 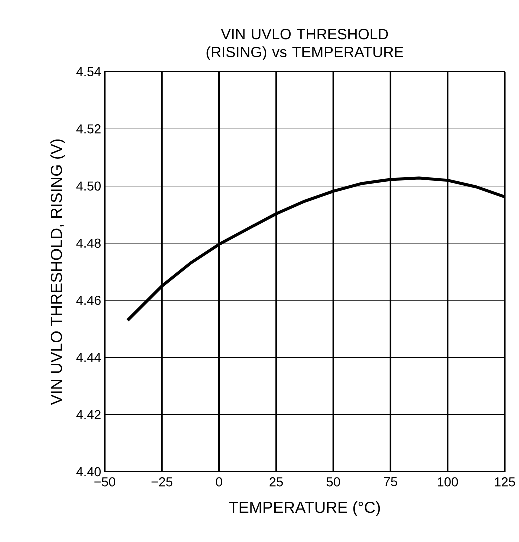 I want to click on x-tick-label: 125, so click(x=505, y=482).